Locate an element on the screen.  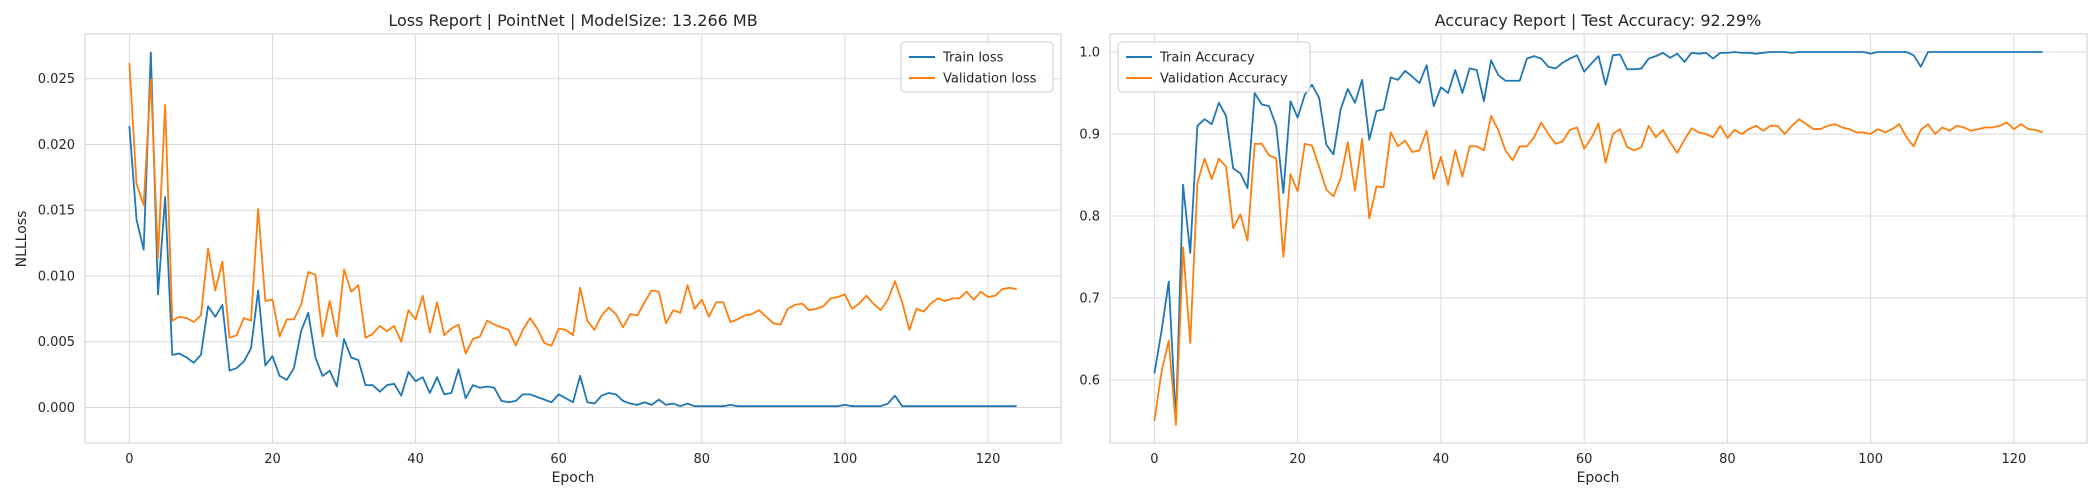
accuracy-y-tick-label: 0.7 is located at coordinates (1089, 298).